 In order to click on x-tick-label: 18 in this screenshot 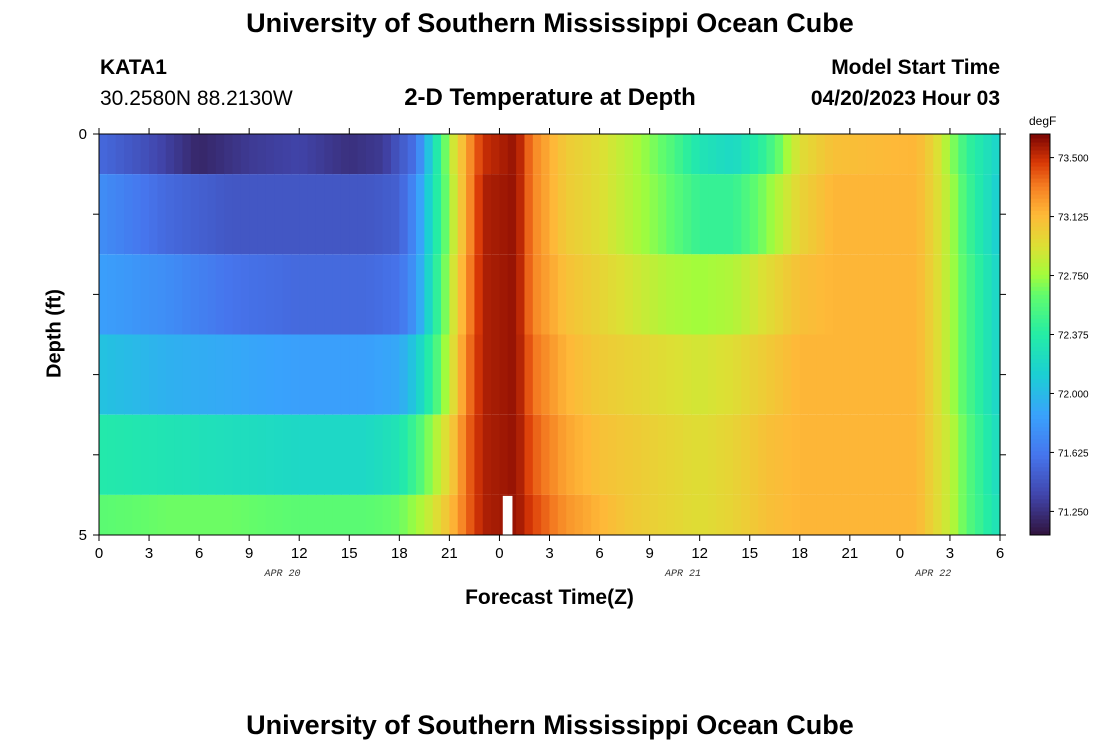, I will do `click(799, 553)`.